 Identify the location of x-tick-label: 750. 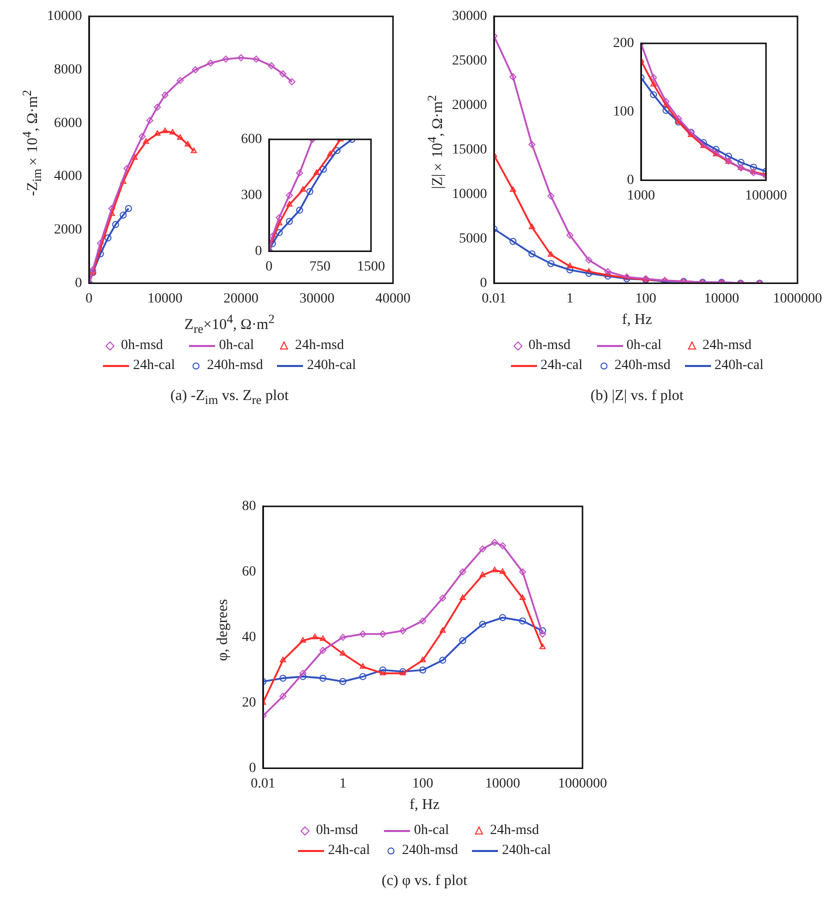
(320, 266).